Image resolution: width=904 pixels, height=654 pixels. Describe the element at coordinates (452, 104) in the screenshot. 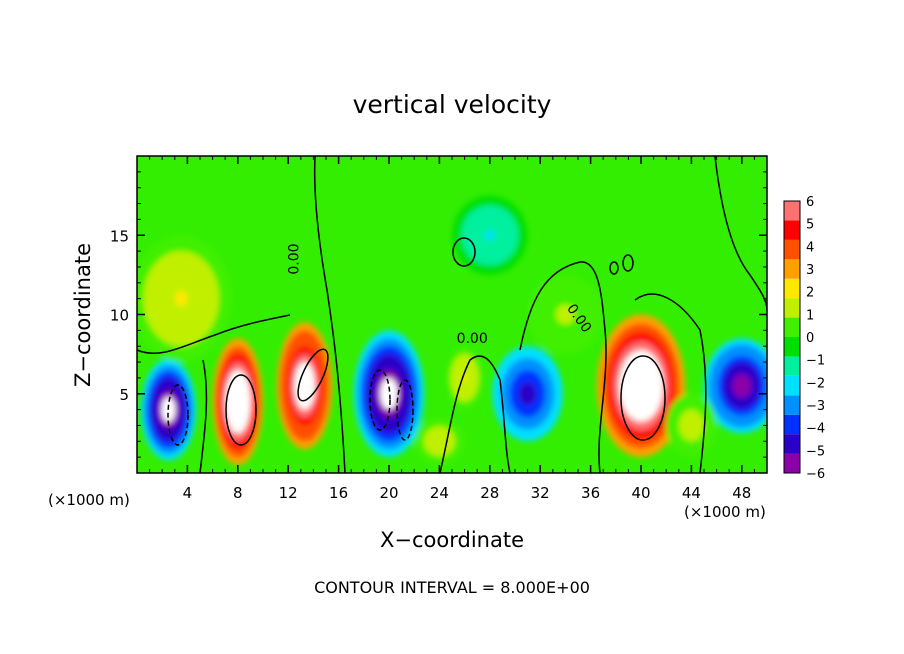

I see `chart-title: vertical velocity` at that location.